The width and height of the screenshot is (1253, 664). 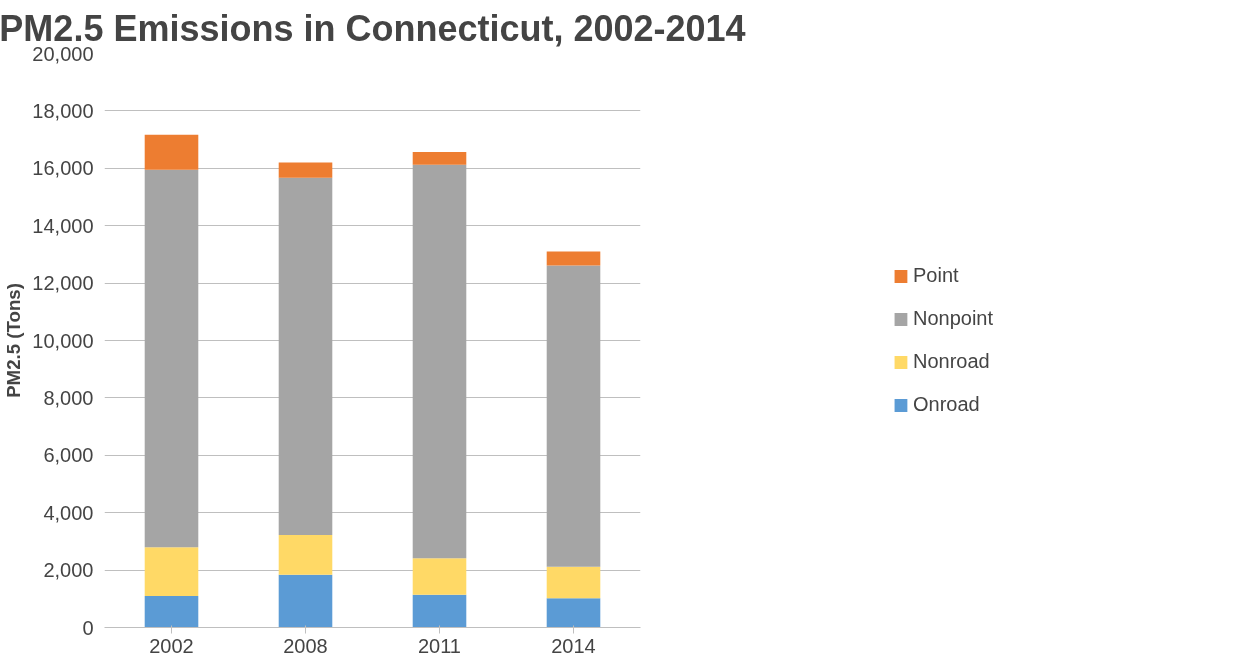 I want to click on y-tick-label: 6,000, so click(x=68, y=455).